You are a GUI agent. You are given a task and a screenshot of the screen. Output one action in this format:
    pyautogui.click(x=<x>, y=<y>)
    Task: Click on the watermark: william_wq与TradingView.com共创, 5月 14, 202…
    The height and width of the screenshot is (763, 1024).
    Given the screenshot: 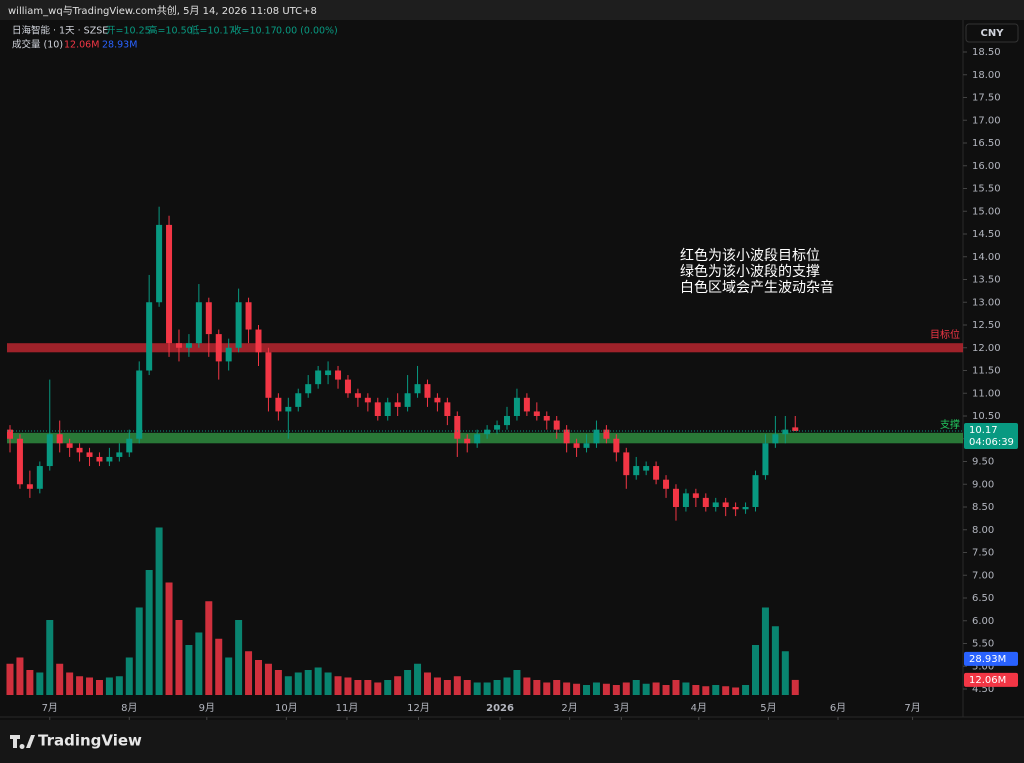 What is the action you would take?
    pyautogui.click(x=162, y=10)
    